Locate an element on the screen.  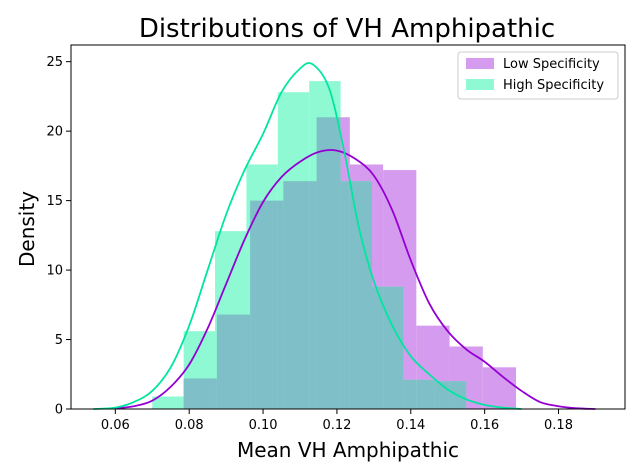
y-tick-label: 20 is located at coordinates (54, 132).